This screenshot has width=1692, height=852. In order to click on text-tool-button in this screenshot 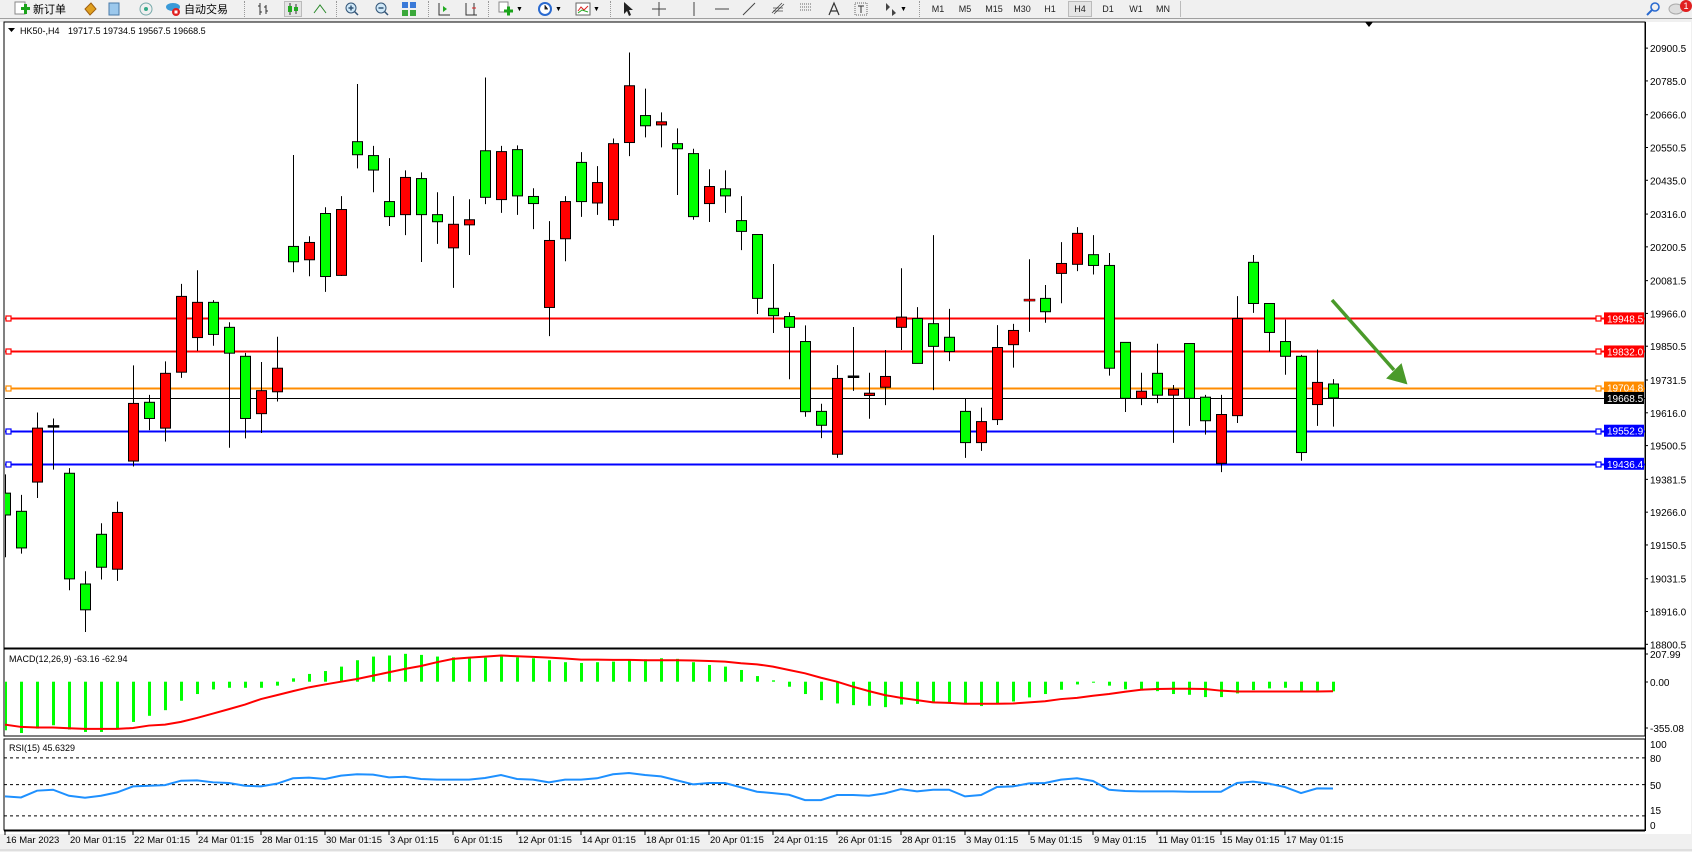, I will do `click(834, 9)`.